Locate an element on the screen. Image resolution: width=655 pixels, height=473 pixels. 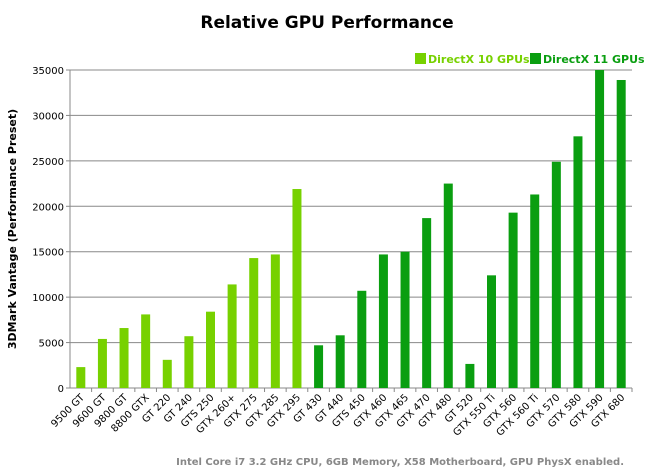
legend-label: DirectX 10 GPUs is located at coordinates (479, 59).